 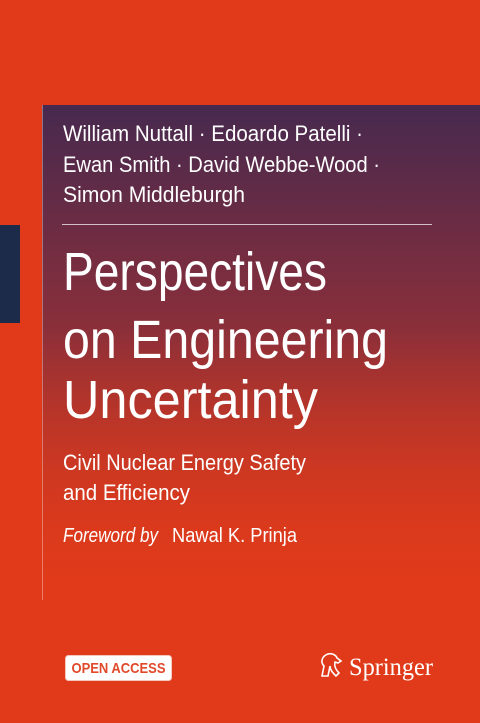 I want to click on side-bar, so click(x=10, y=274).